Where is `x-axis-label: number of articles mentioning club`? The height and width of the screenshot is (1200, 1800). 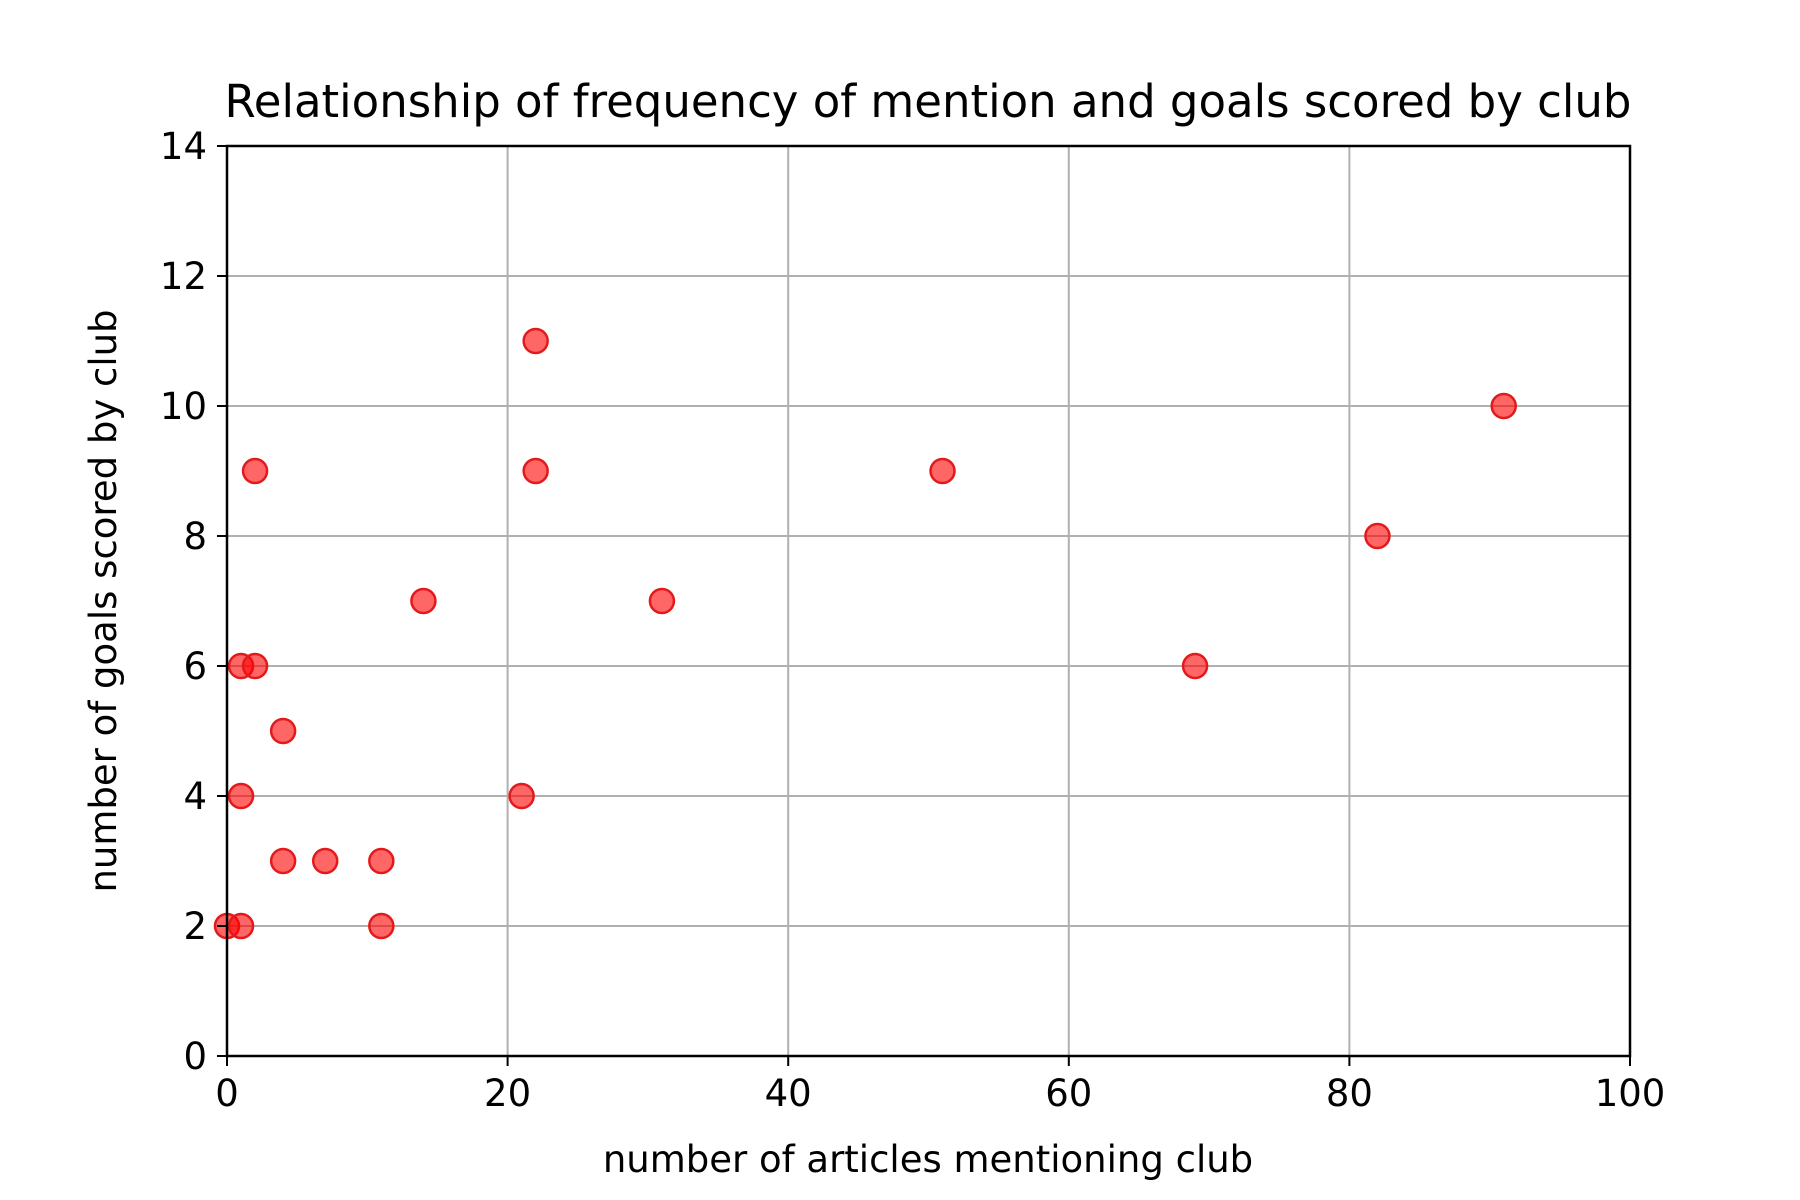 x-axis-label: number of articles mentioning club is located at coordinates (928, 1159).